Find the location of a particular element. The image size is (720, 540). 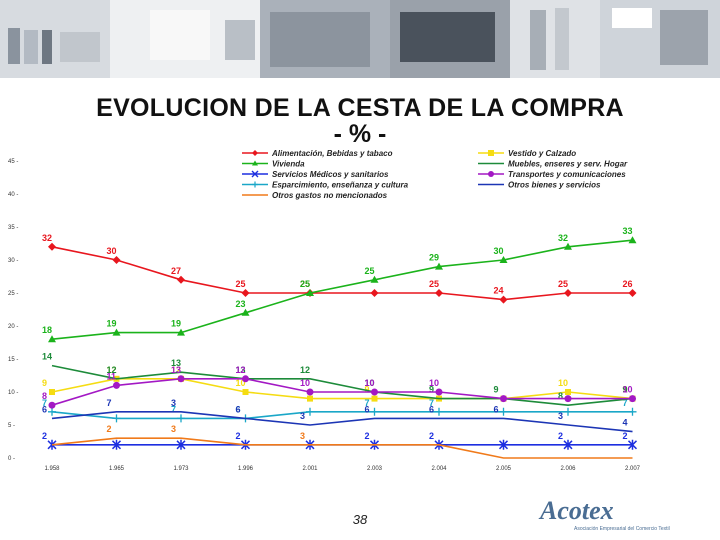

data-label: 26 is located at coordinates (628, 284).